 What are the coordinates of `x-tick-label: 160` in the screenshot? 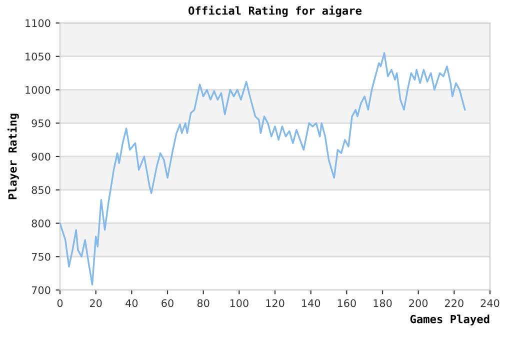 It's located at (347, 303).